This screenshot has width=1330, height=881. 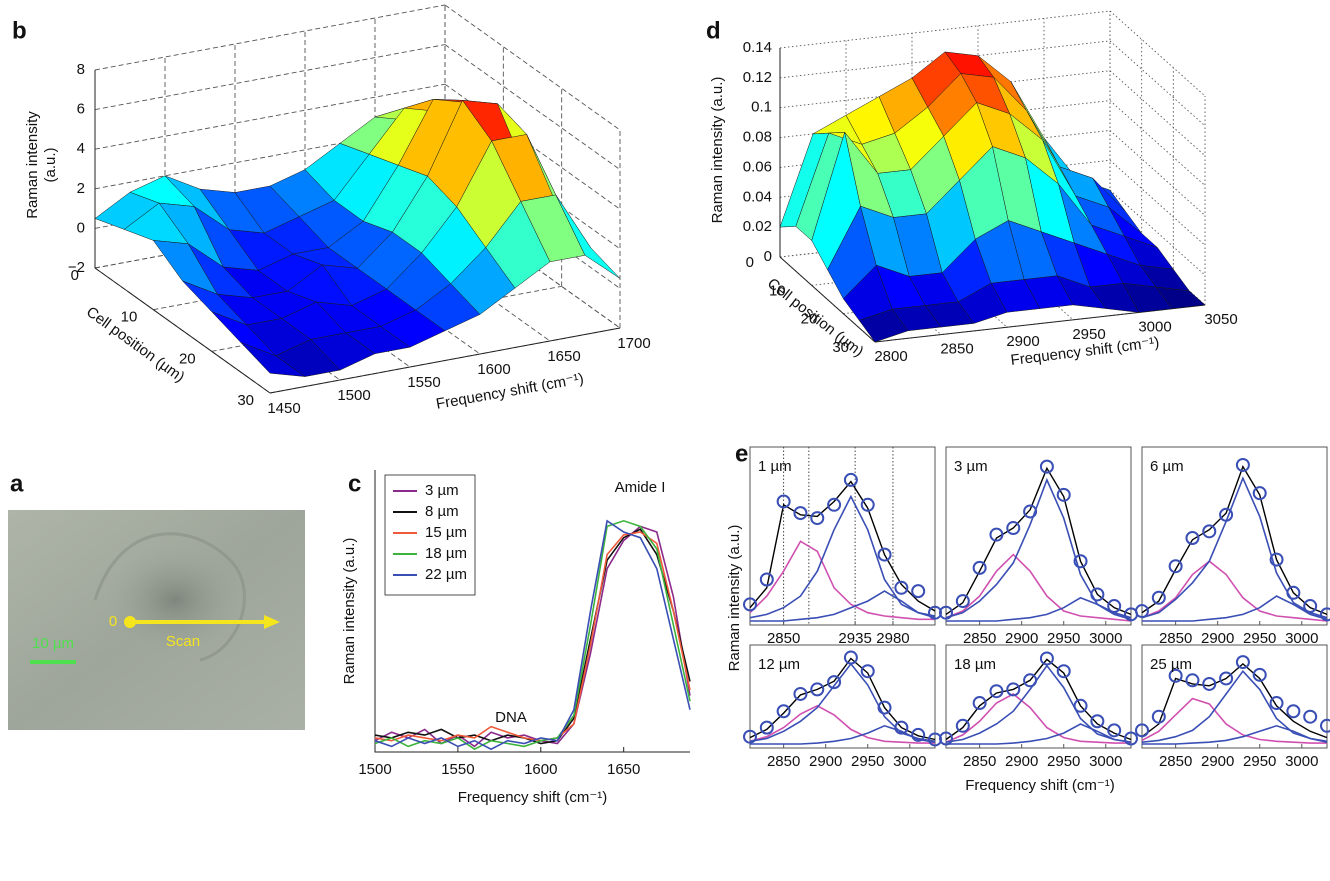 What do you see at coordinates (32, 165) in the screenshot?
I see `z-axis-title: Raman intensity` at bounding box center [32, 165].